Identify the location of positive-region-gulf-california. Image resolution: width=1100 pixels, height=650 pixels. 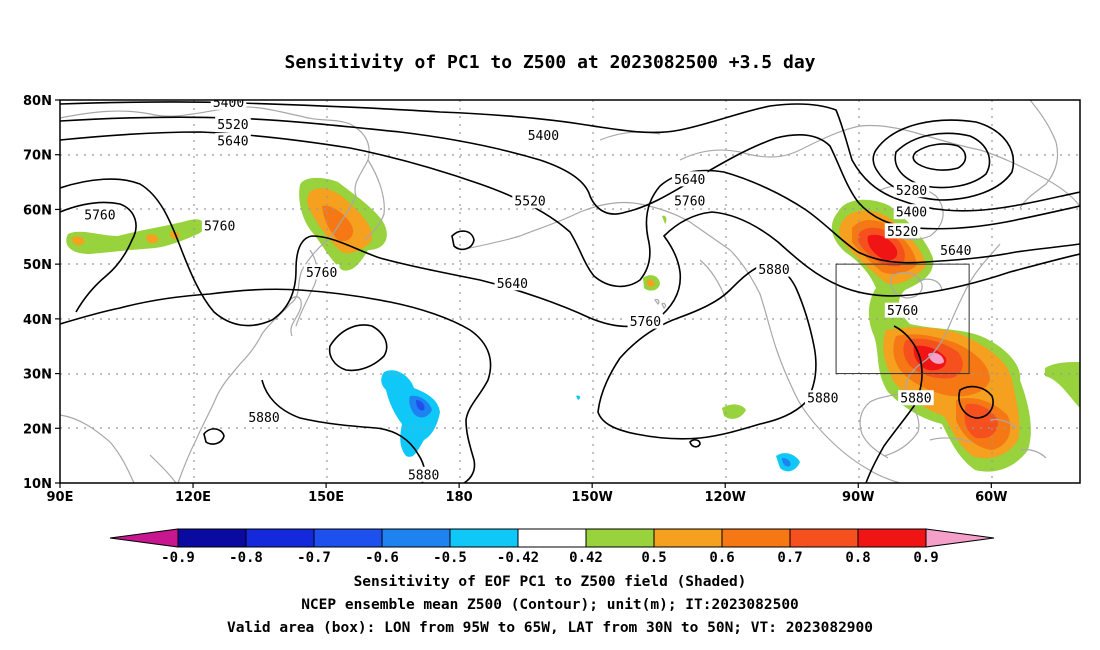
(734, 411).